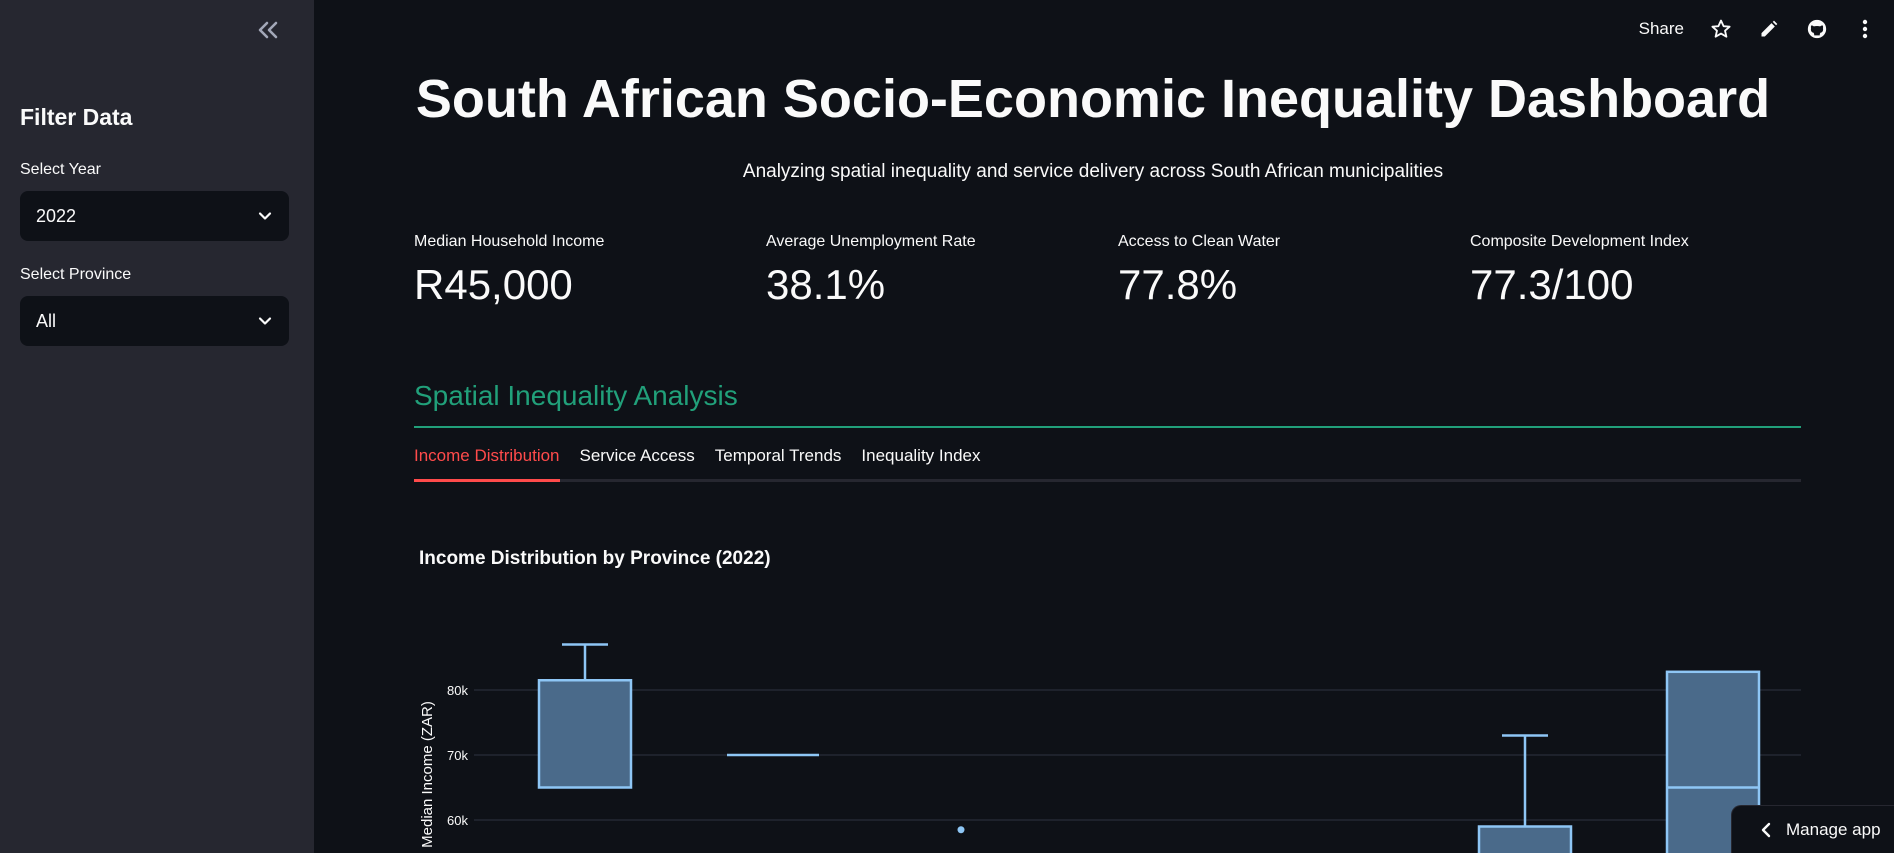 Image resolution: width=1894 pixels, height=853 pixels. I want to click on tab-service-access: Service Access, so click(637, 455).